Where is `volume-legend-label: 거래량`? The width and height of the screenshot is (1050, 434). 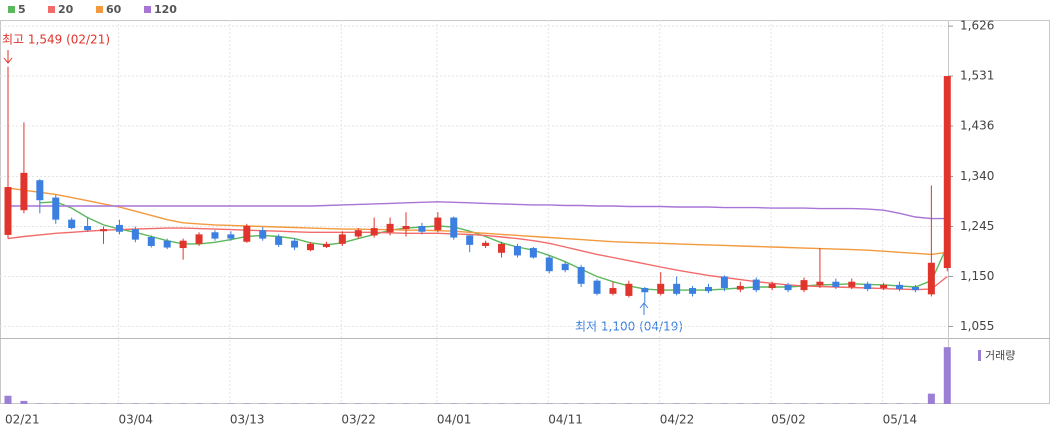
volume-legend-label: 거래량 is located at coordinates (1000, 355).